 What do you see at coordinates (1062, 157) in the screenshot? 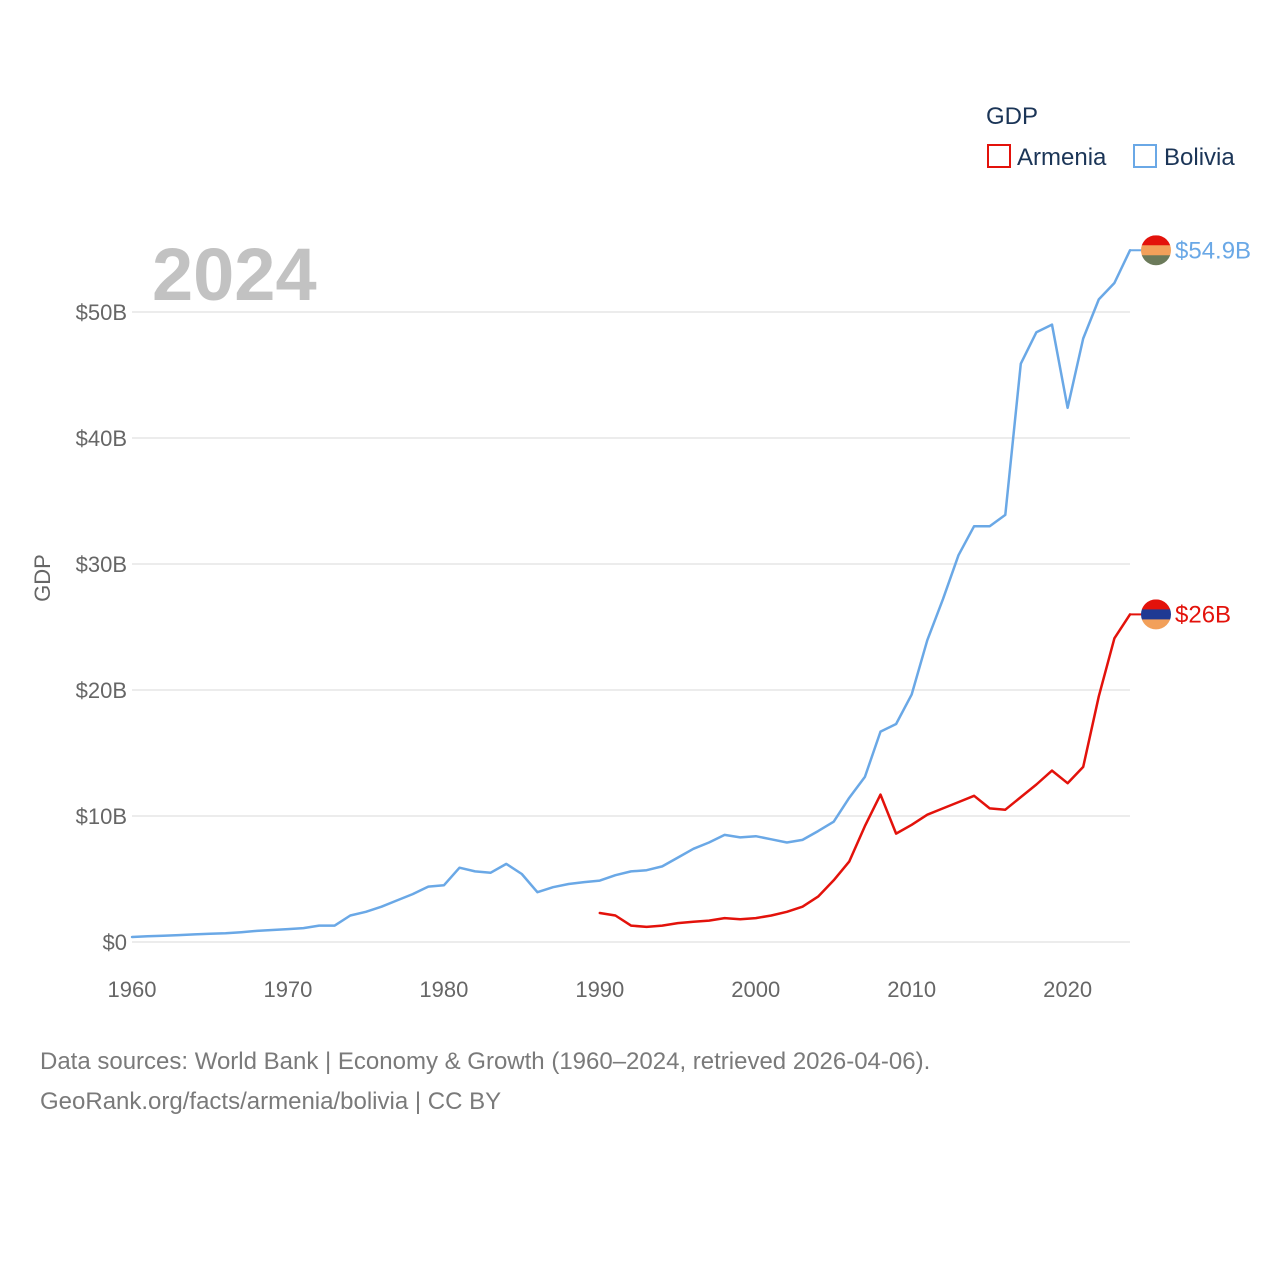
I see `legend-label-armenia: Armenia` at bounding box center [1062, 157].